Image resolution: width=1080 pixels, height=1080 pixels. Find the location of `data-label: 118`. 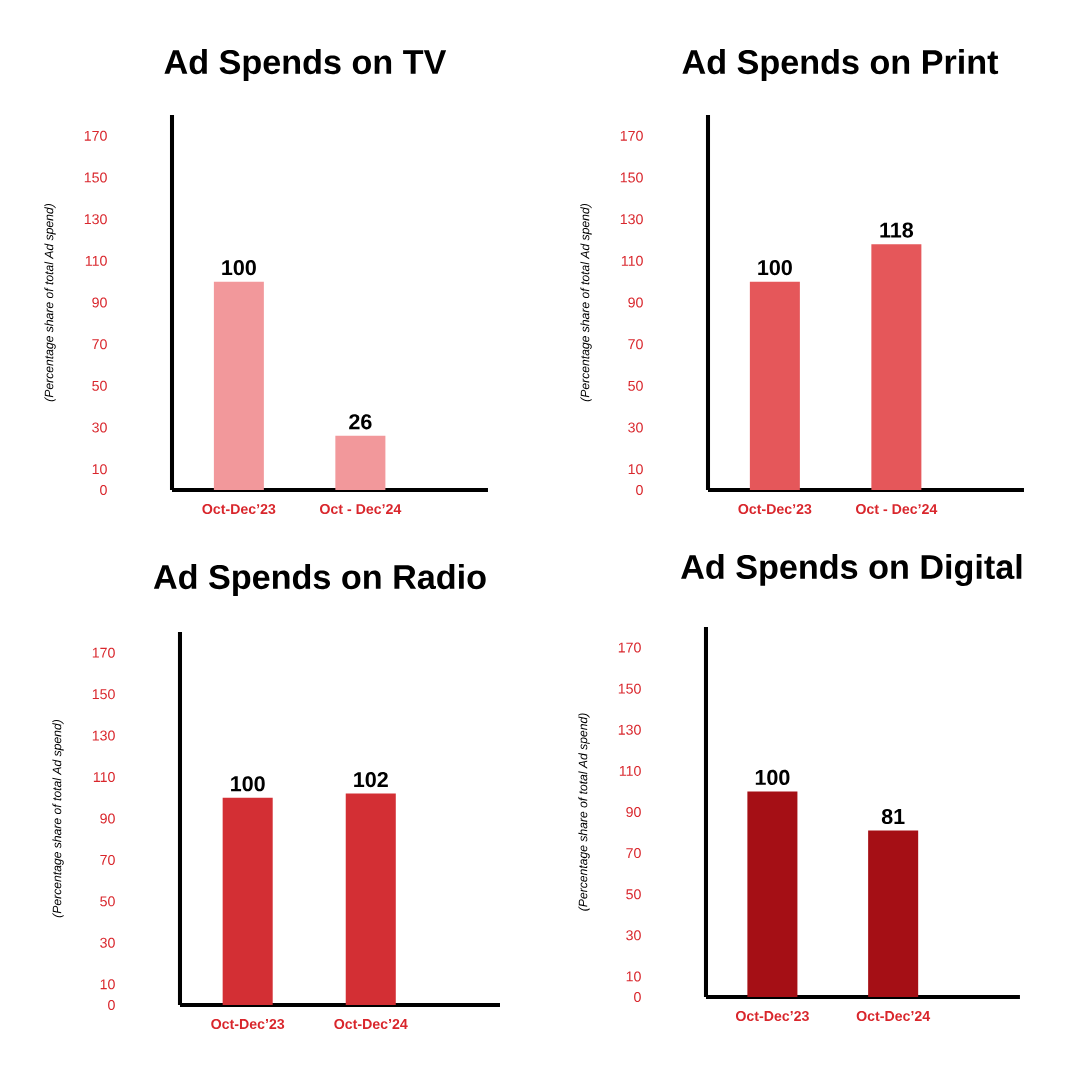

data-label: 118 is located at coordinates (897, 230).